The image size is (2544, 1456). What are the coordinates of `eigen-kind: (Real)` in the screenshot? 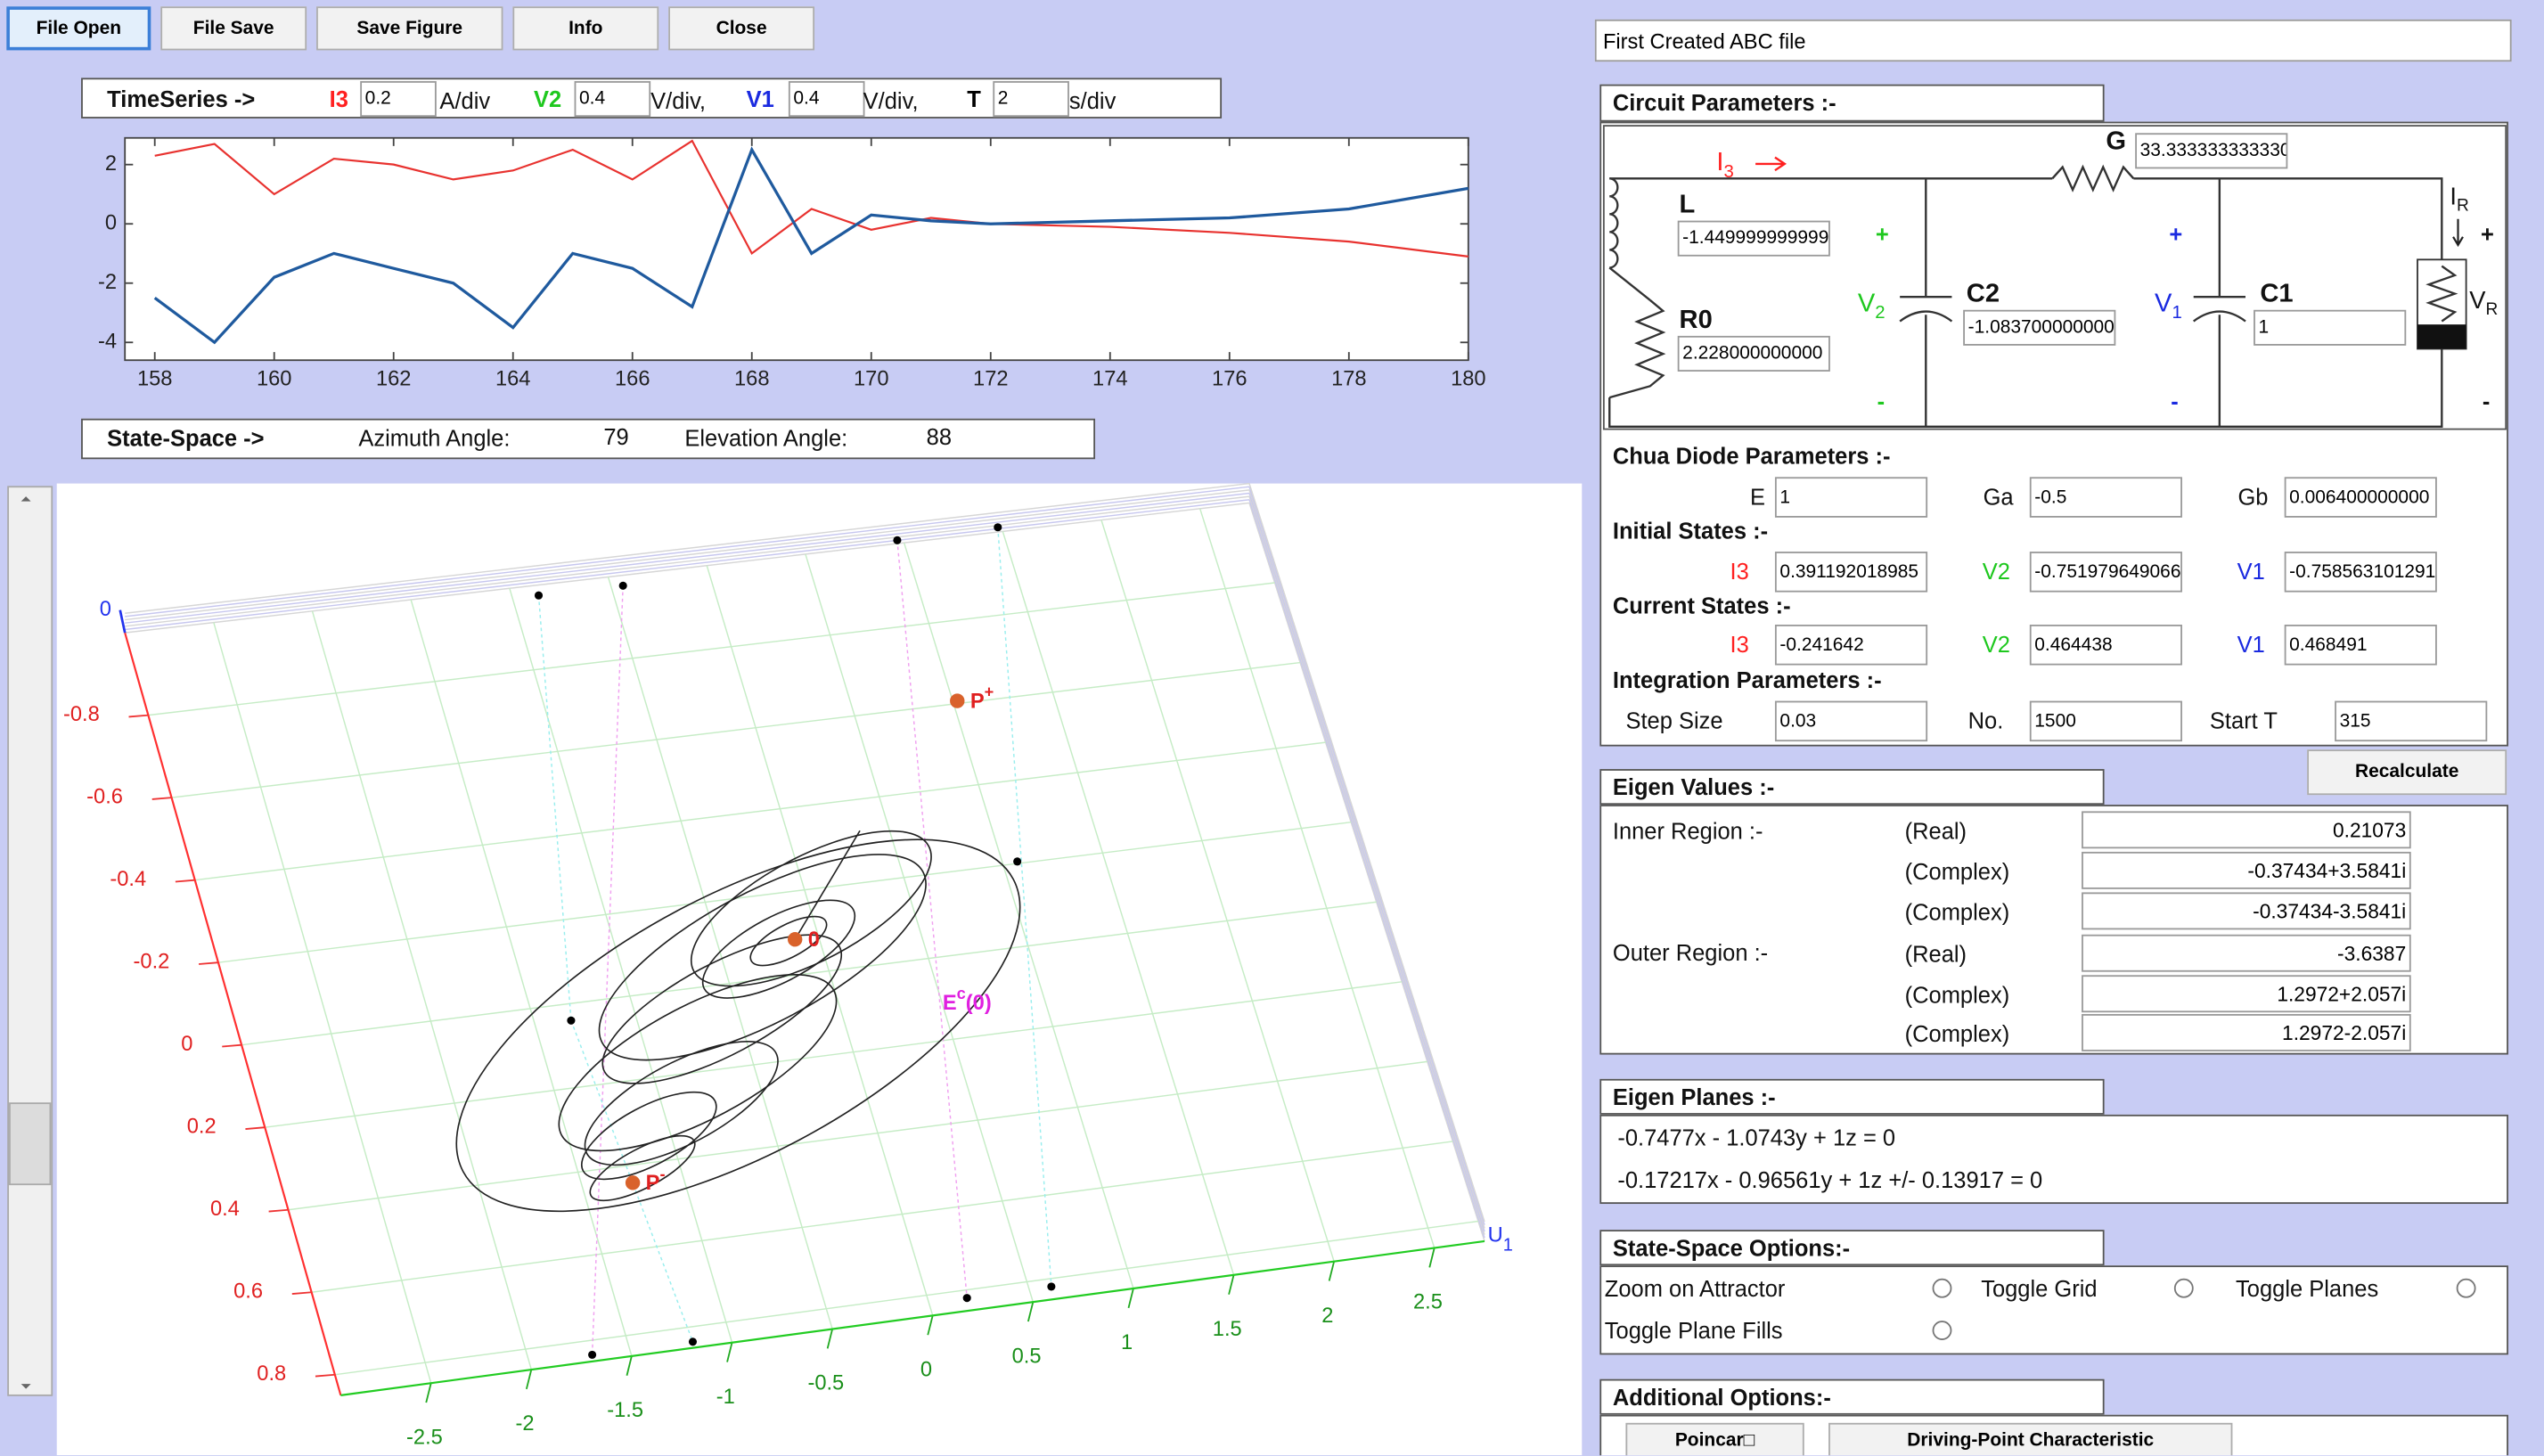 It's located at (1936, 830).